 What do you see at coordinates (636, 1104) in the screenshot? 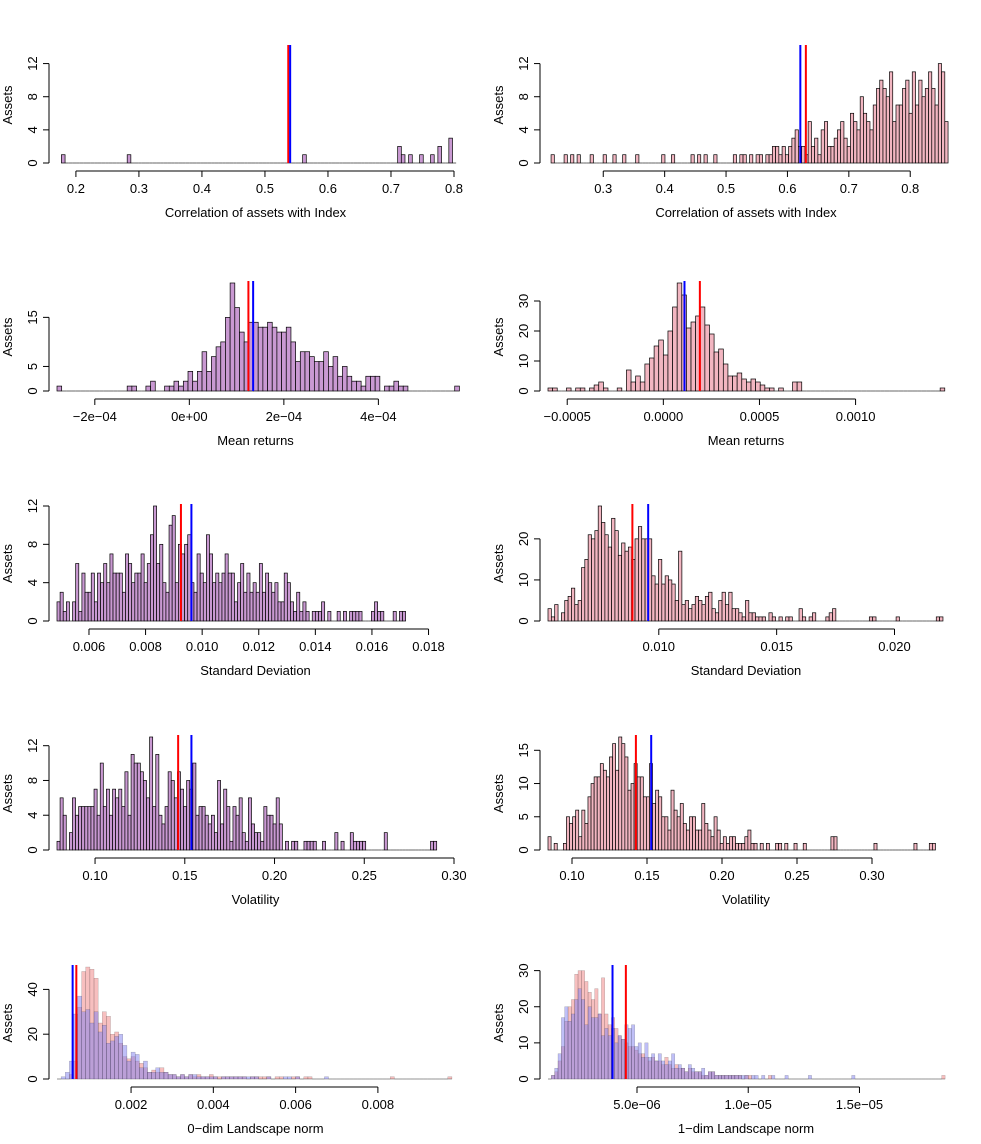
I see `x-tick-label: 5.0e−06` at bounding box center [636, 1104].